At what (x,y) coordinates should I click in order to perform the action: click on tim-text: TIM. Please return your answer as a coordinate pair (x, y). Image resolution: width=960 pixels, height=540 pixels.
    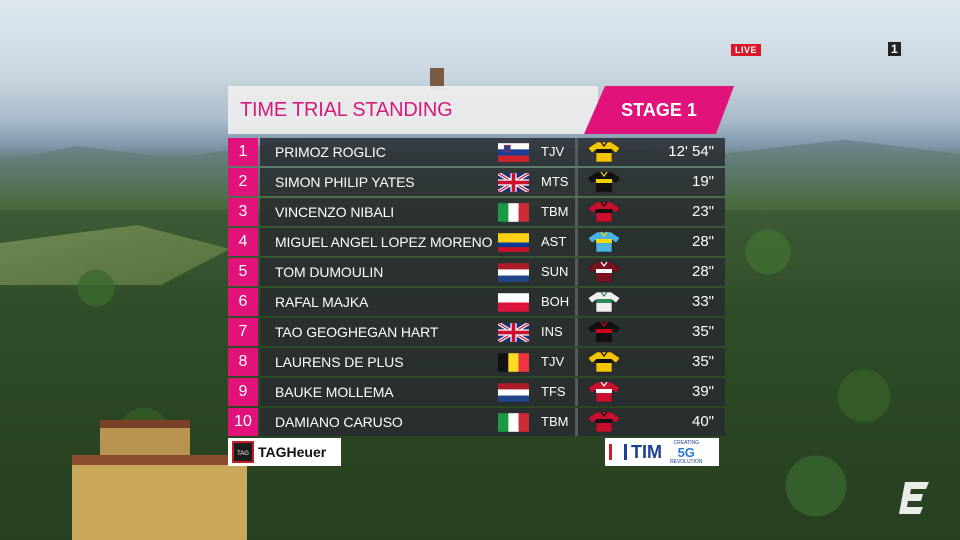
    Looking at the image, I should click on (646, 451).